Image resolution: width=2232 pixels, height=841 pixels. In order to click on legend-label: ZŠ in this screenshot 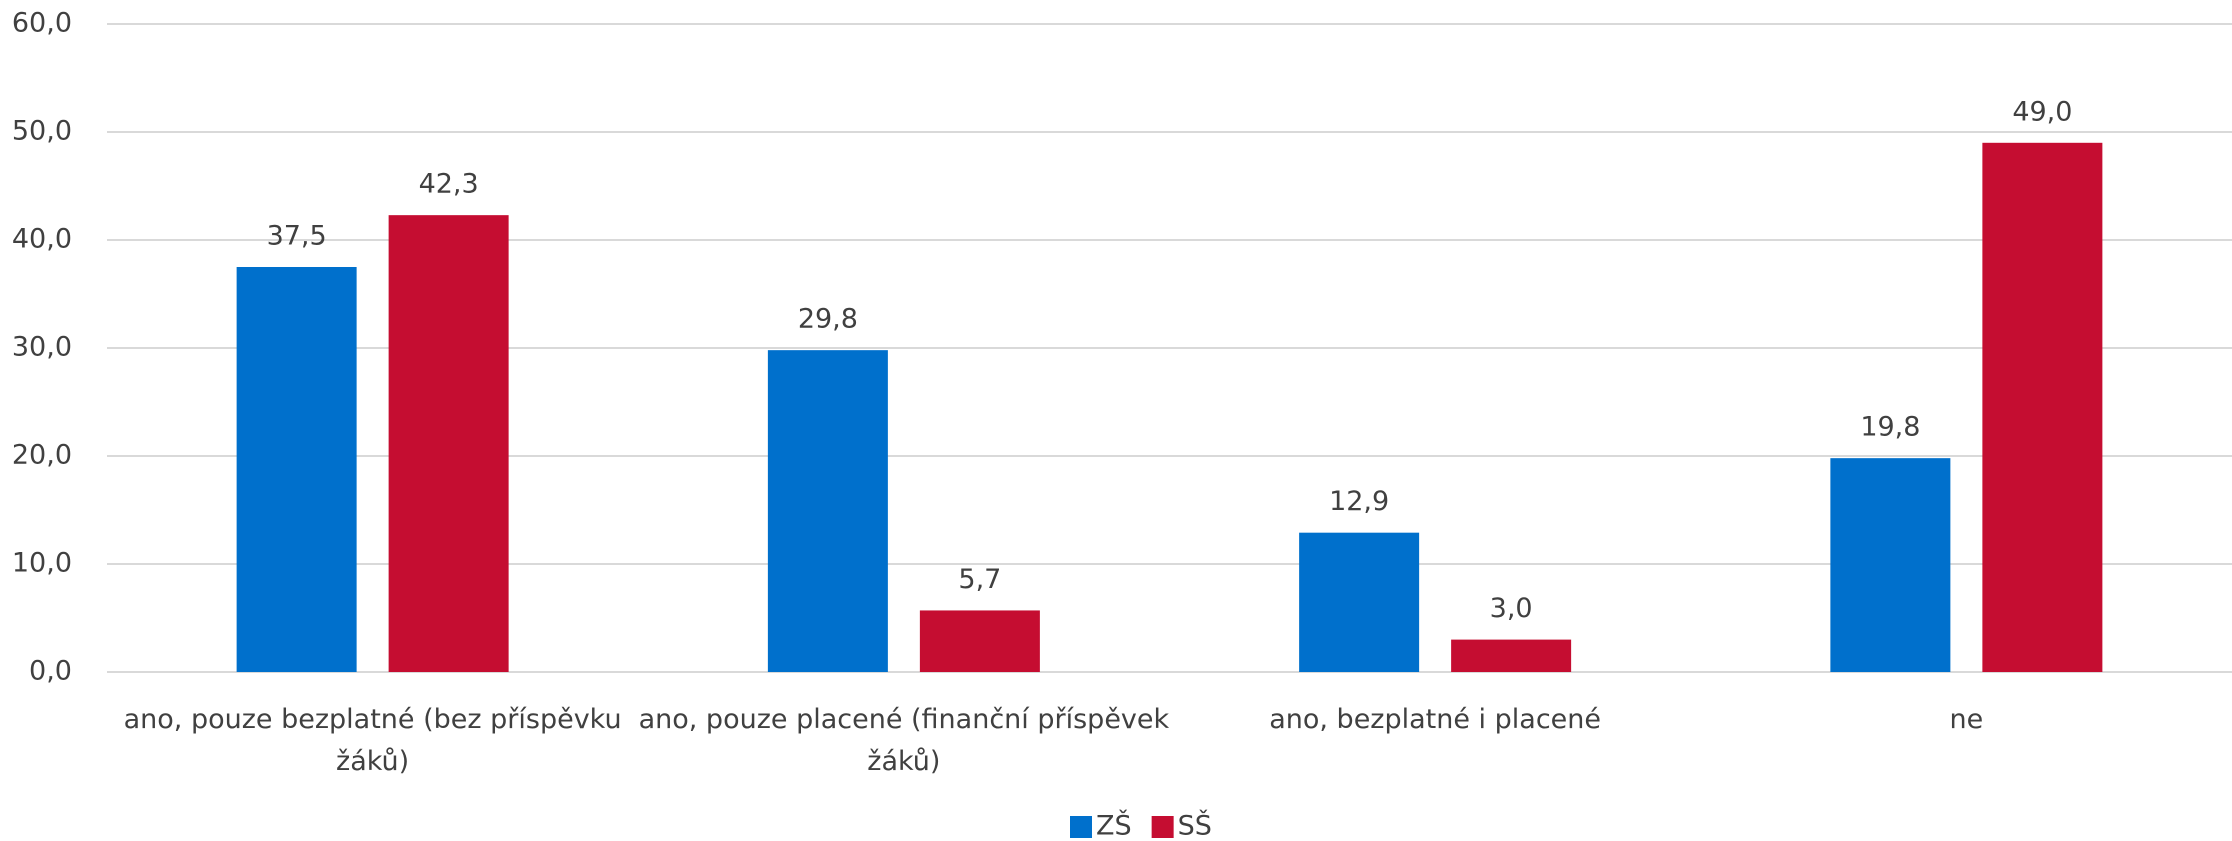, I will do `click(1114, 825)`.